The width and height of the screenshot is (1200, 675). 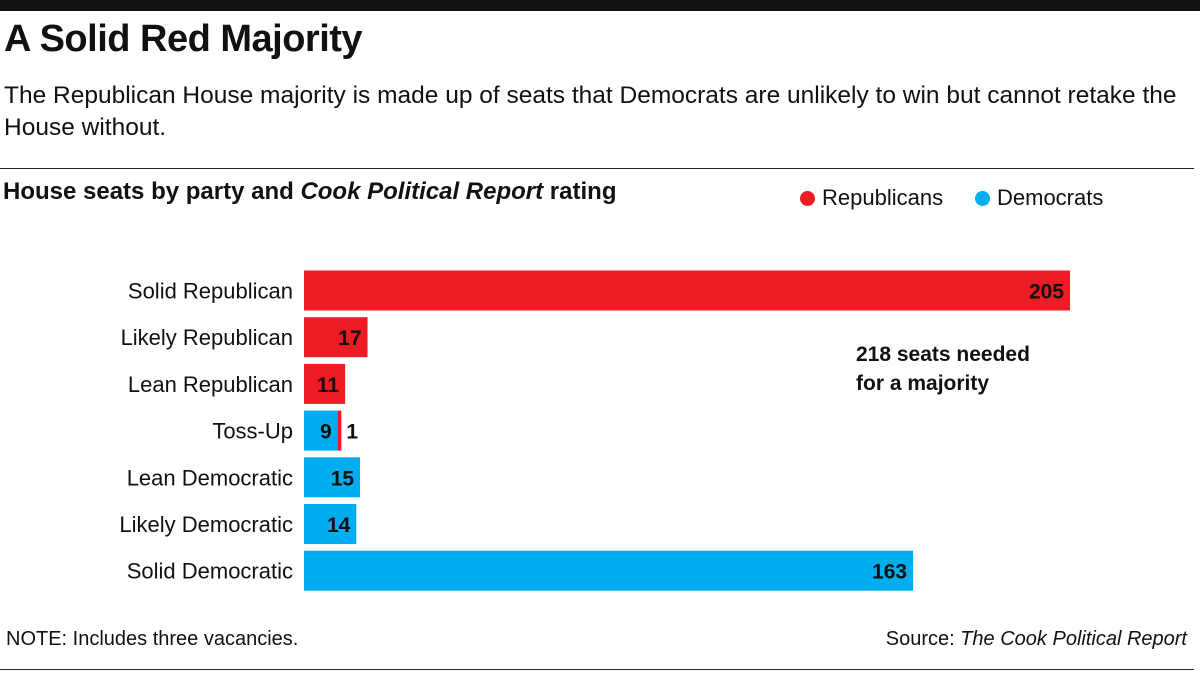 What do you see at coordinates (982, 198) in the screenshot?
I see `democrat-dot-icon` at bounding box center [982, 198].